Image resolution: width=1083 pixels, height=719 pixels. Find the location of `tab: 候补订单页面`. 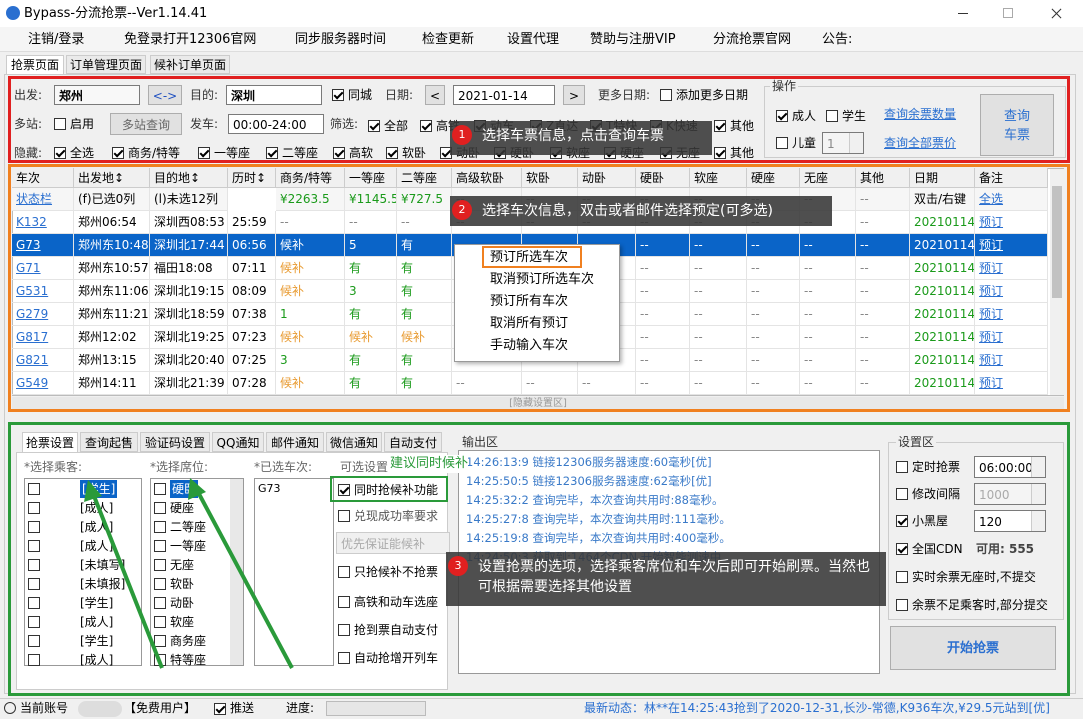

tab: 候补订单页面 is located at coordinates (190, 64).